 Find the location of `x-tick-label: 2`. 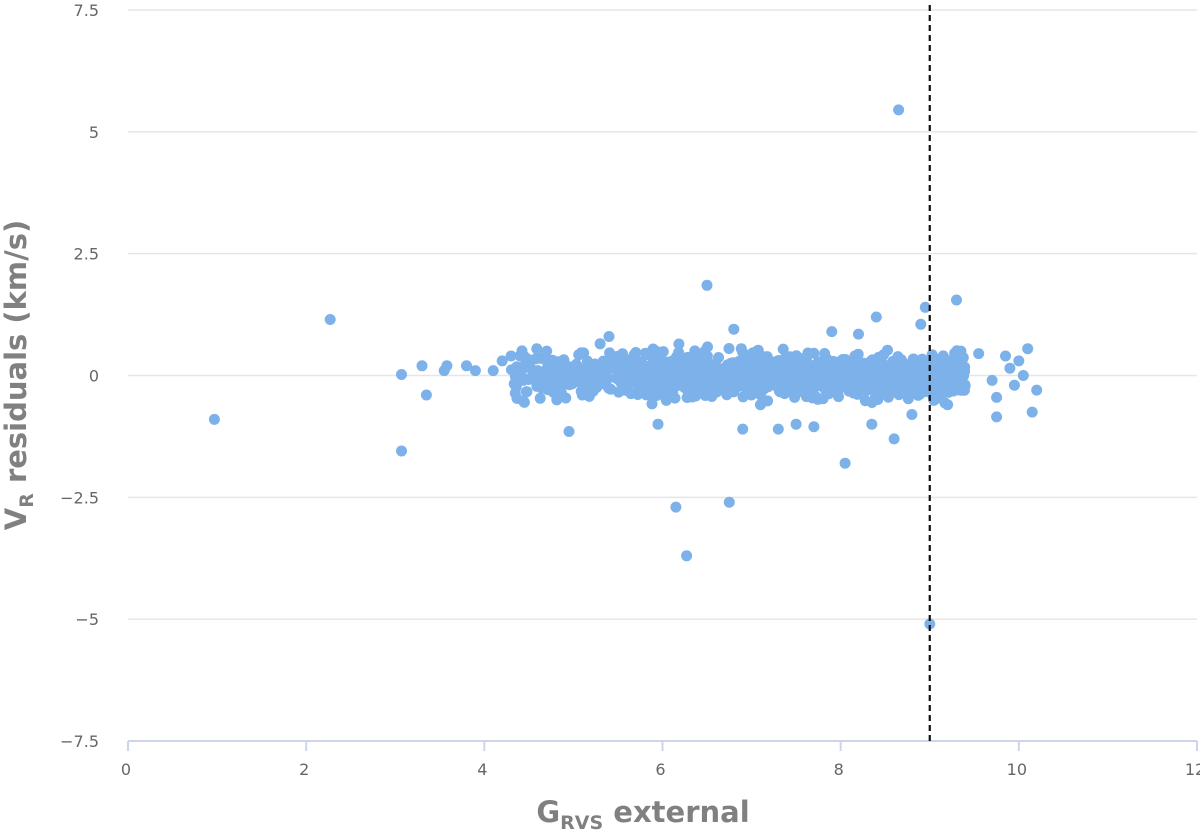

x-tick-label: 2 is located at coordinates (304, 769).